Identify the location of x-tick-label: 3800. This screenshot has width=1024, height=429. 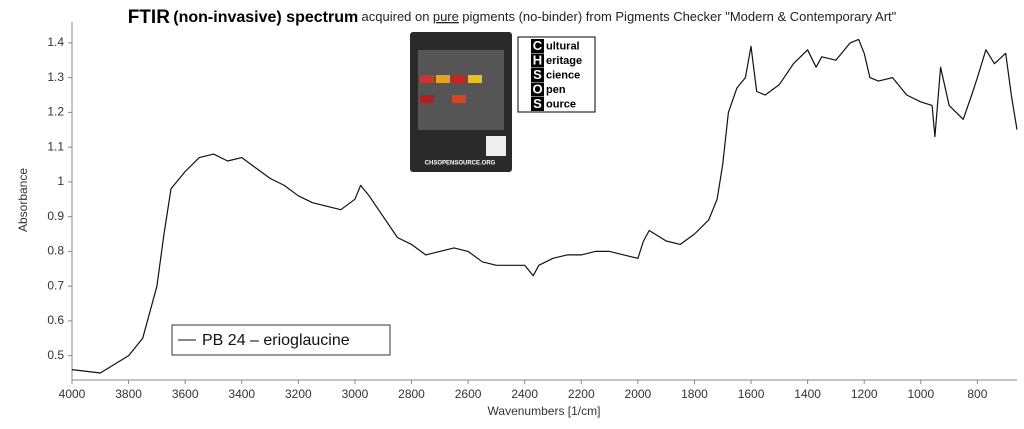
(128, 394).